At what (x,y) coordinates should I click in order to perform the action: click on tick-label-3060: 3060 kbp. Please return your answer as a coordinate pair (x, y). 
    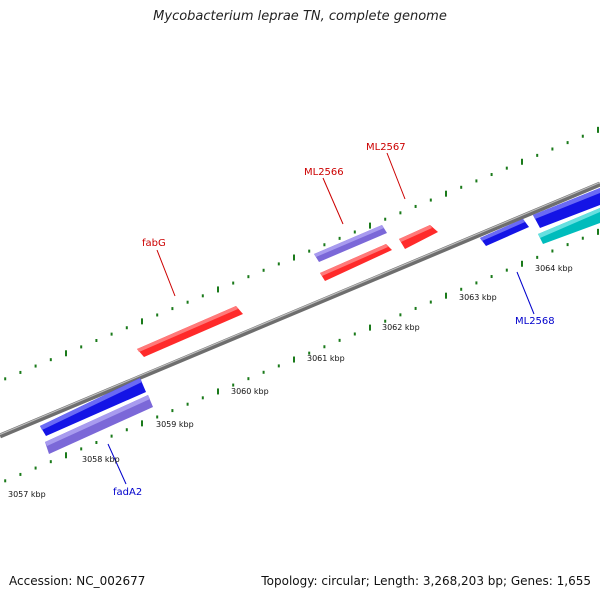
    Looking at the image, I should click on (250, 391).